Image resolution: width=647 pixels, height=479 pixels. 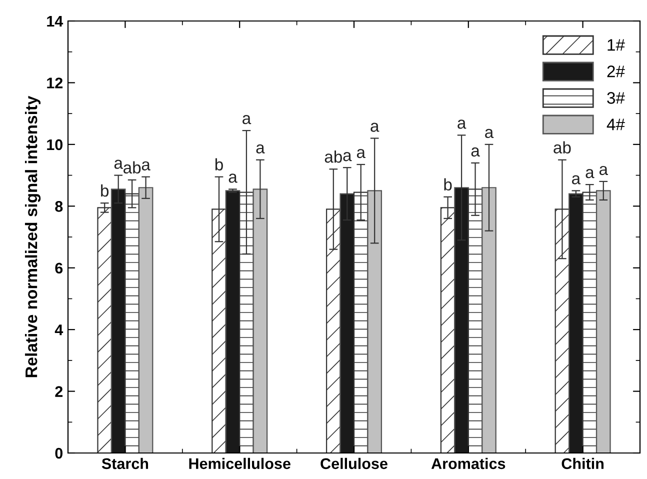 What do you see at coordinates (583, 464) in the screenshot?
I see `x-tick-label: Chitin` at bounding box center [583, 464].